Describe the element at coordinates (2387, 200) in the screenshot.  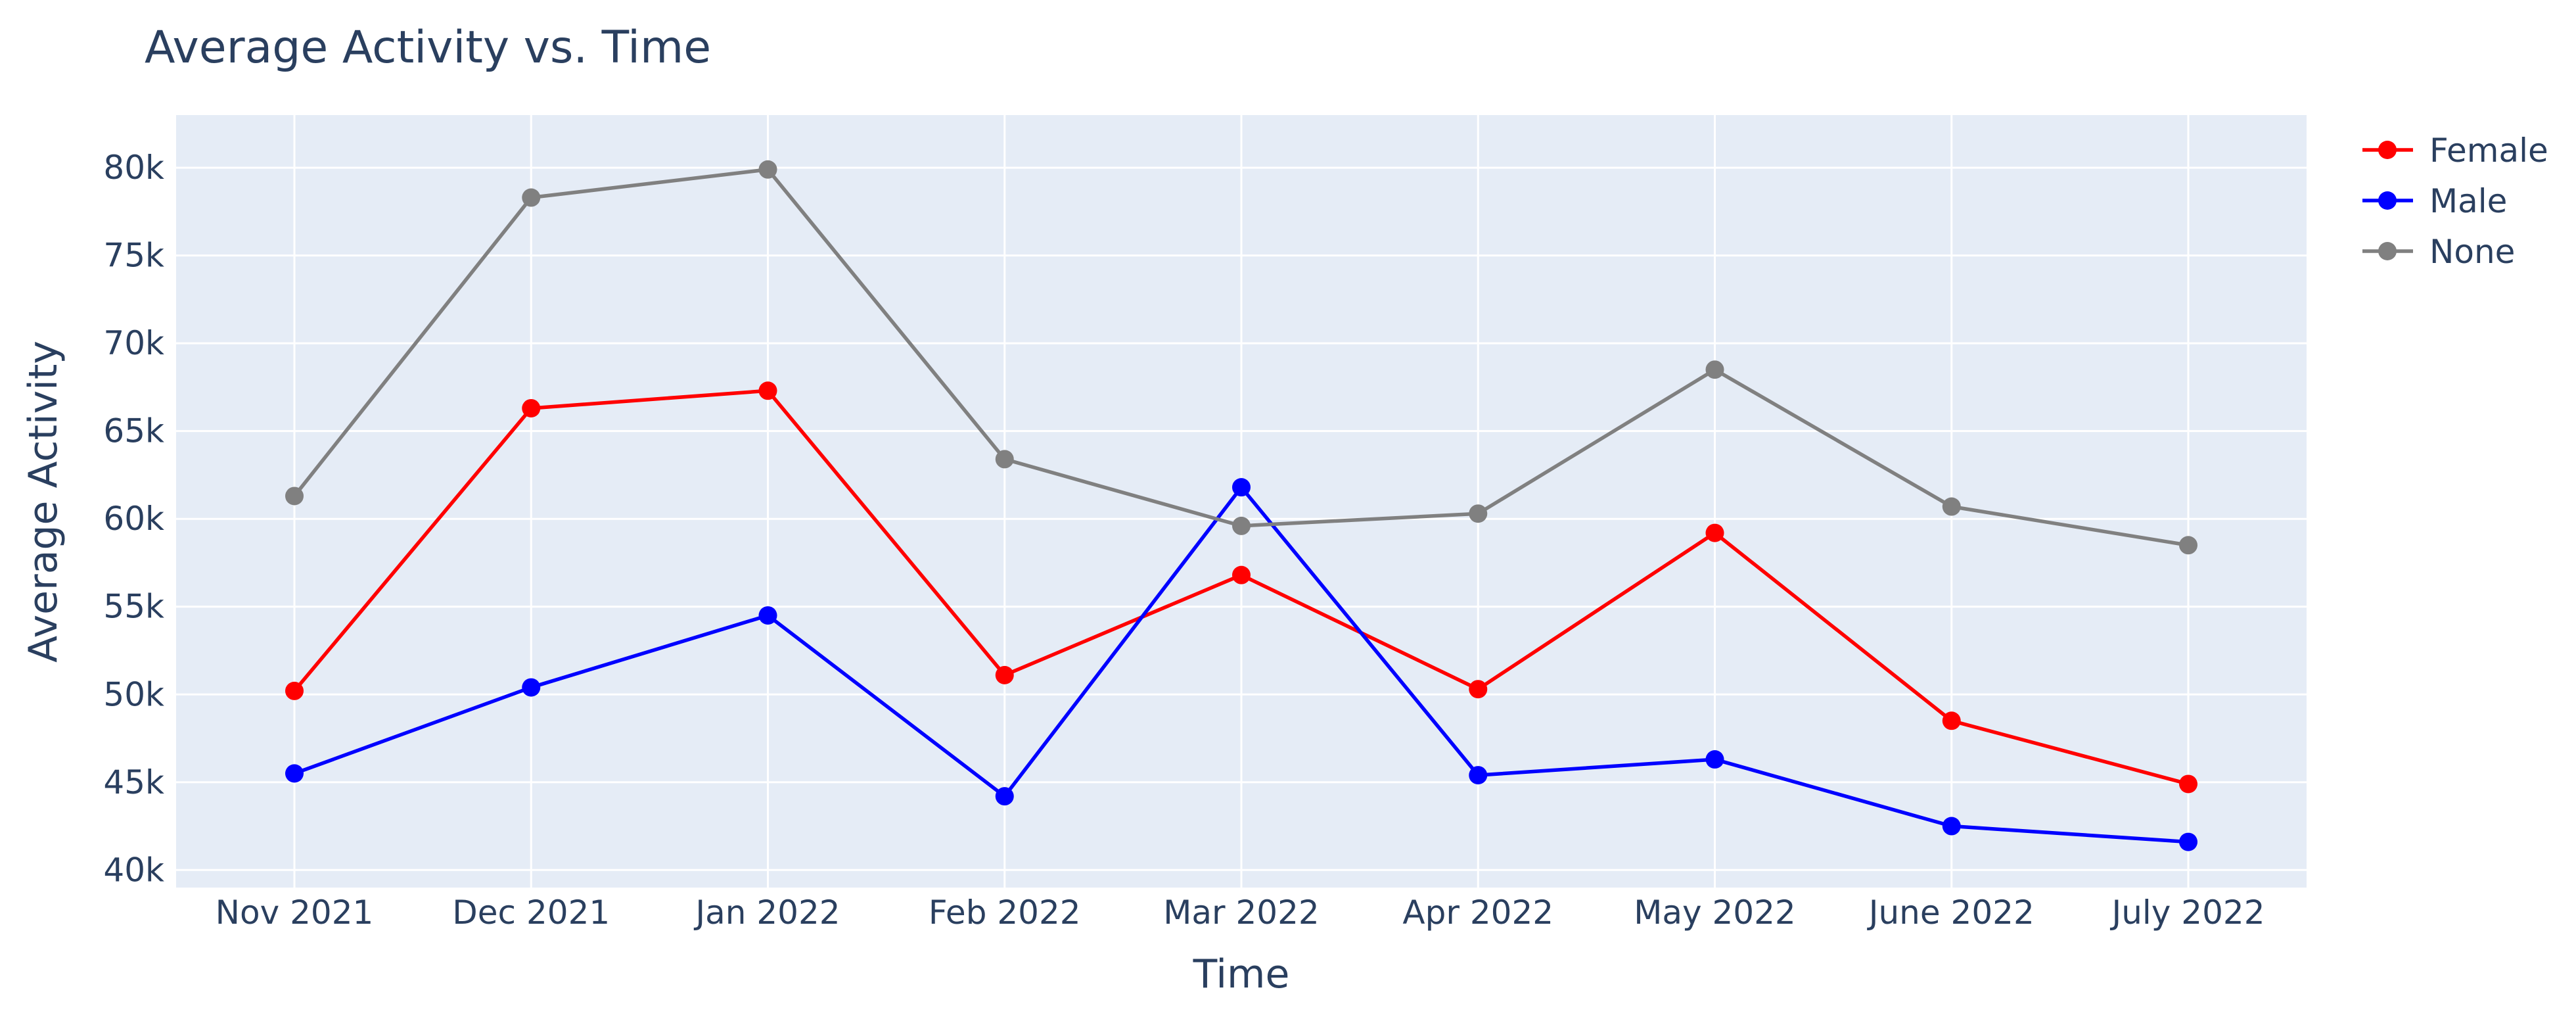
I see `legend-swatch-marker-male` at that location.